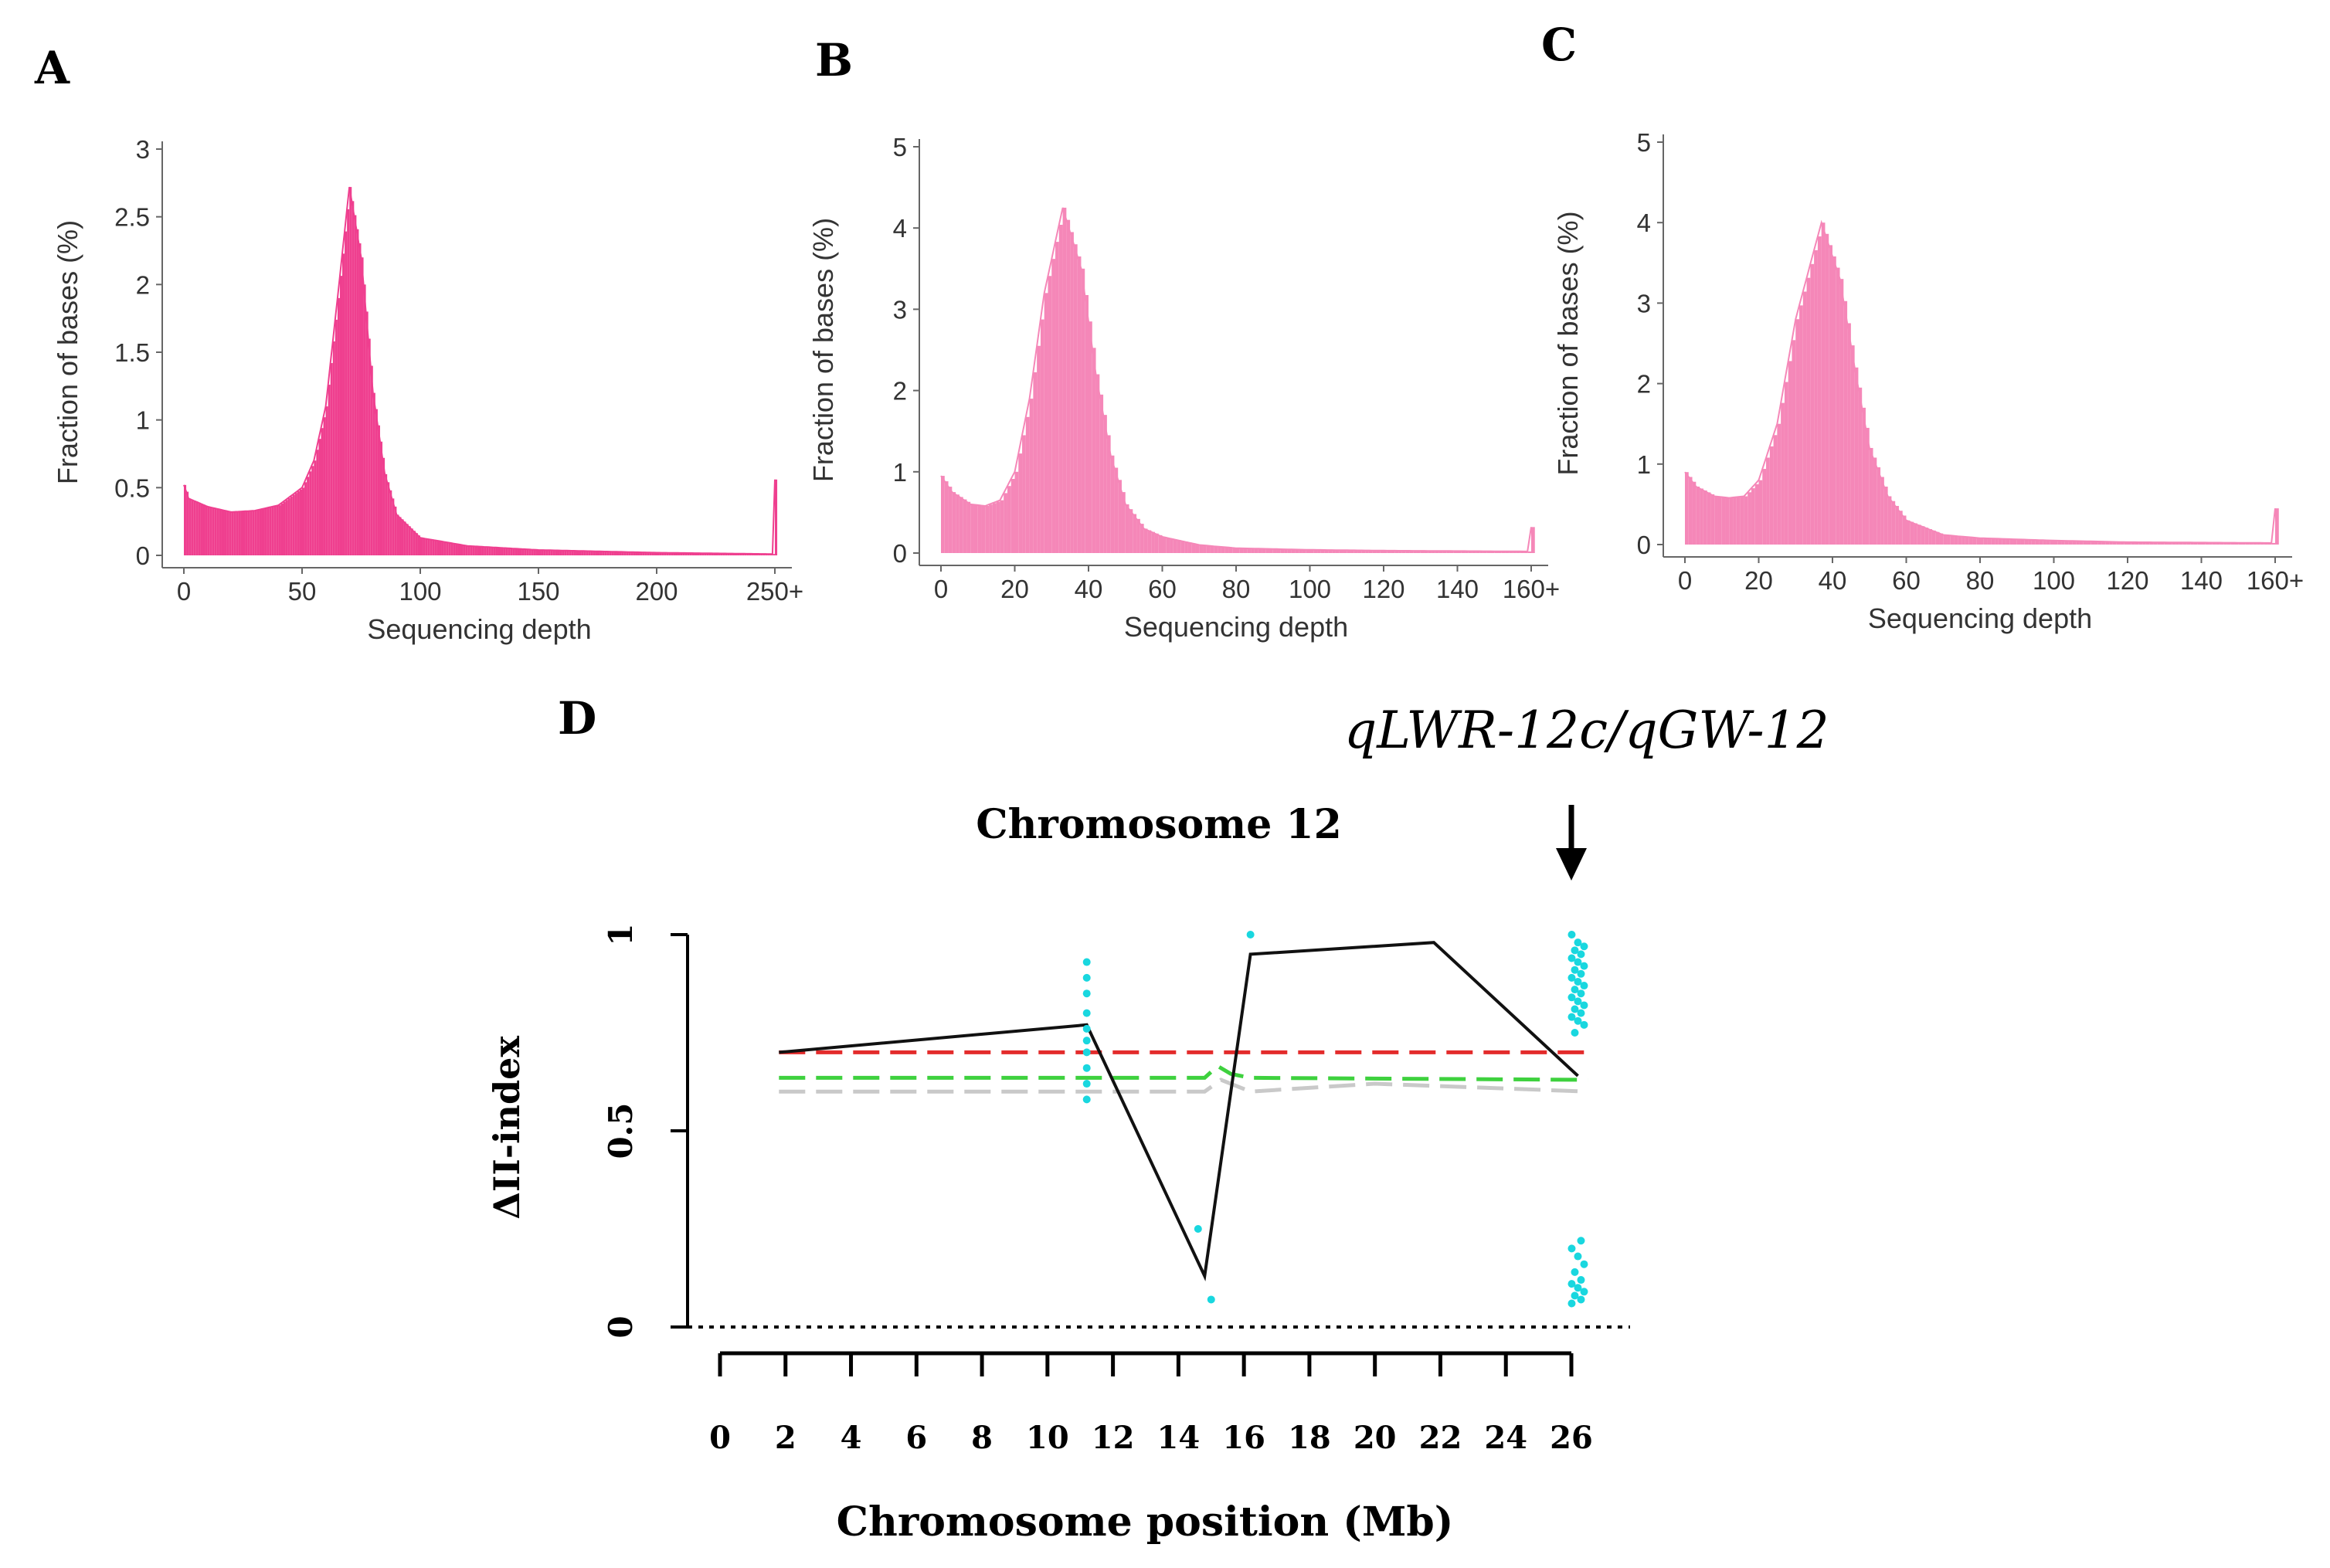  What do you see at coordinates (982, 1438) in the screenshot?
I see `chart-d-x-tick-label: 8` at bounding box center [982, 1438].